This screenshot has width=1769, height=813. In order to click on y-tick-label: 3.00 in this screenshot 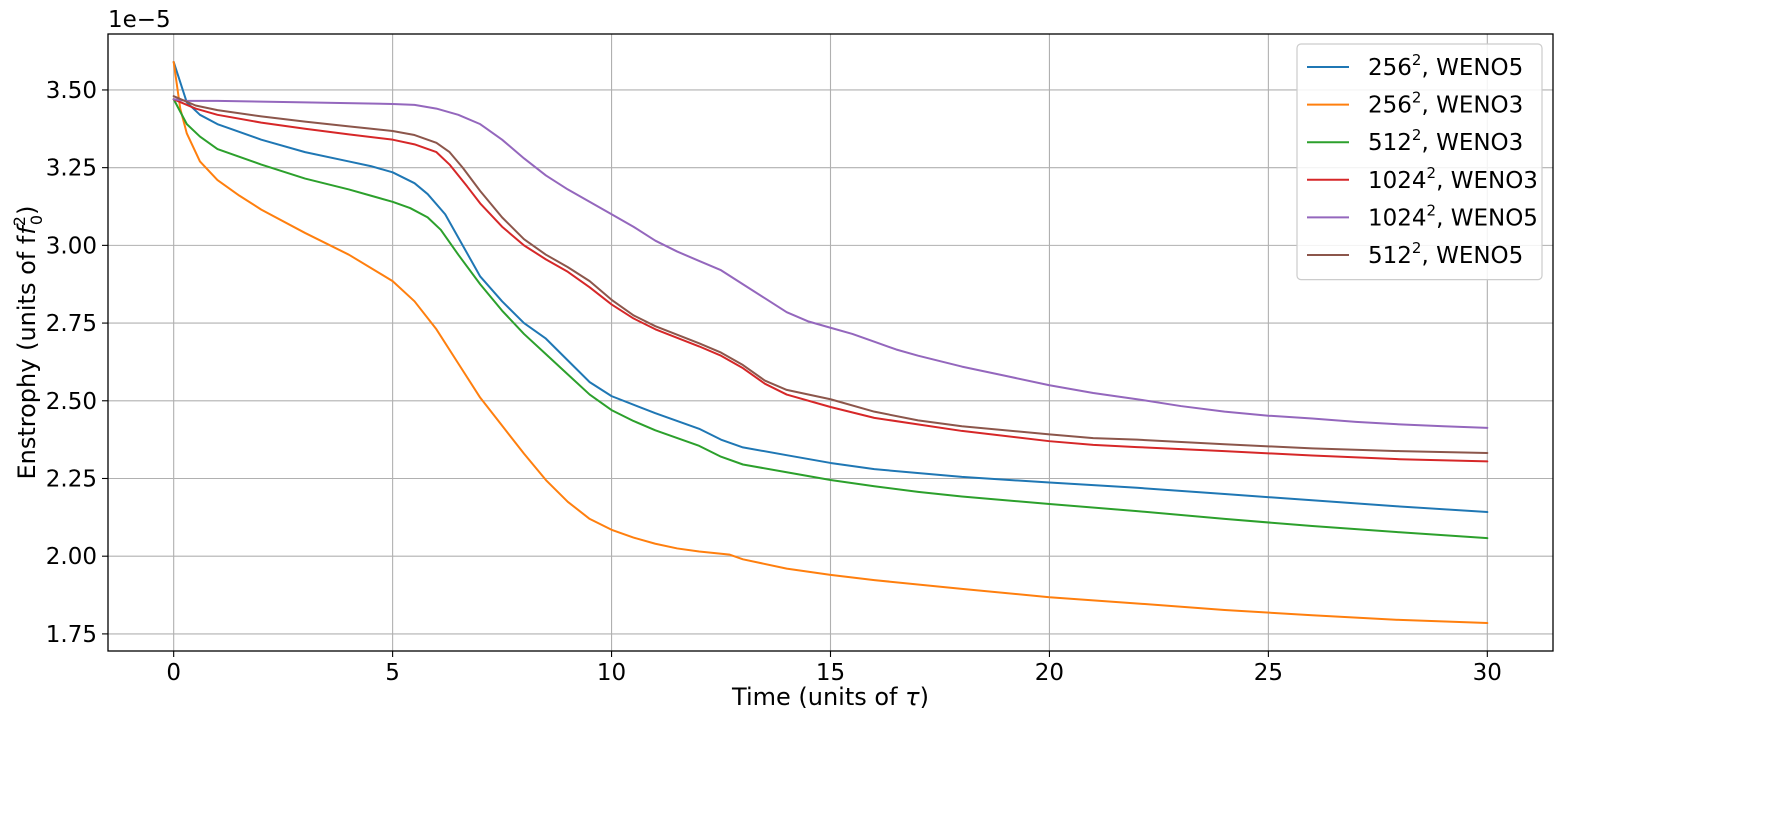, I will do `click(71, 246)`.